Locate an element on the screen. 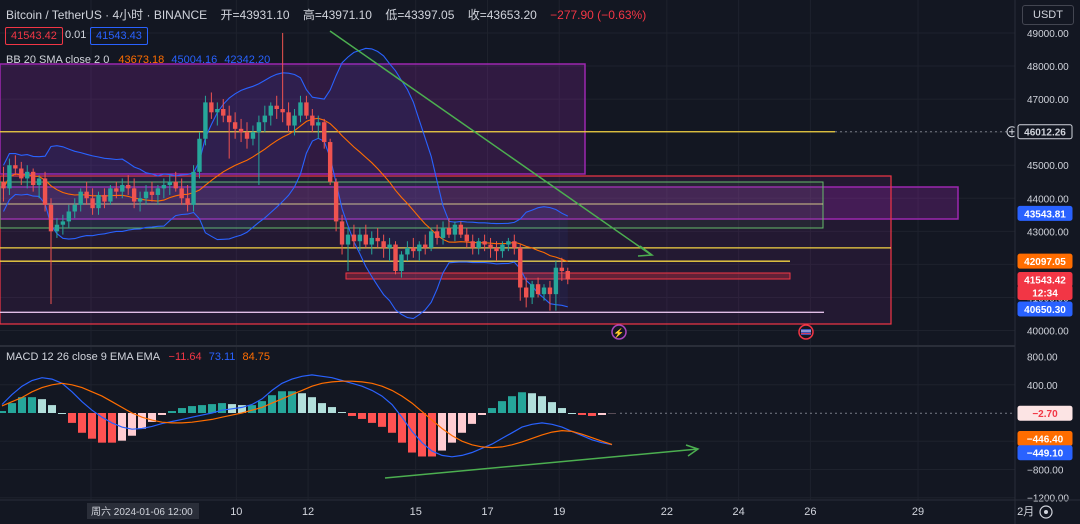 This screenshot has width=1080, height=524. flag-field is located at coordinates (806, 332).